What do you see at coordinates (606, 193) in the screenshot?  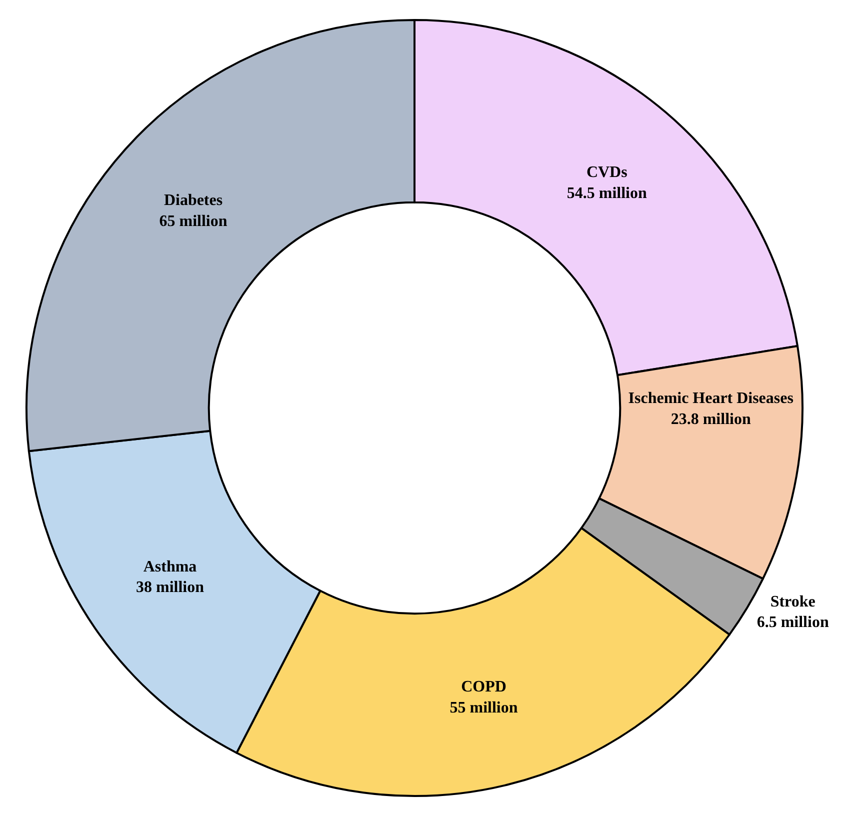 I see `data-label: 54.5 million` at bounding box center [606, 193].